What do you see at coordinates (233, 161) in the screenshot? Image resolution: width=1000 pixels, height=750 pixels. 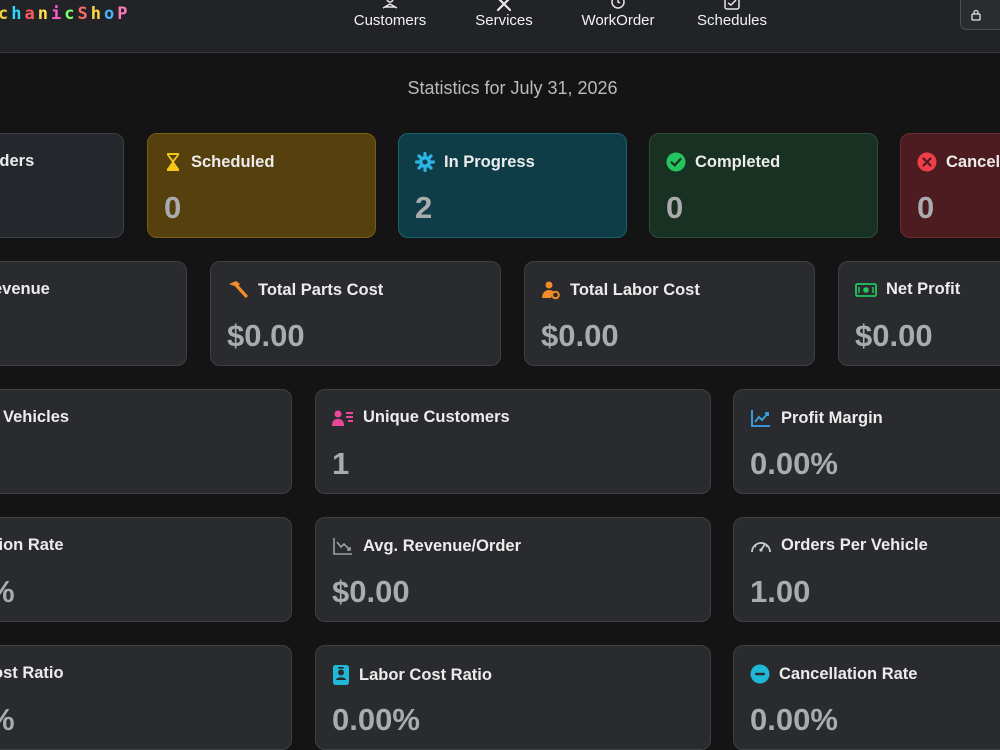 I see `card-label: Scheduled` at bounding box center [233, 161].